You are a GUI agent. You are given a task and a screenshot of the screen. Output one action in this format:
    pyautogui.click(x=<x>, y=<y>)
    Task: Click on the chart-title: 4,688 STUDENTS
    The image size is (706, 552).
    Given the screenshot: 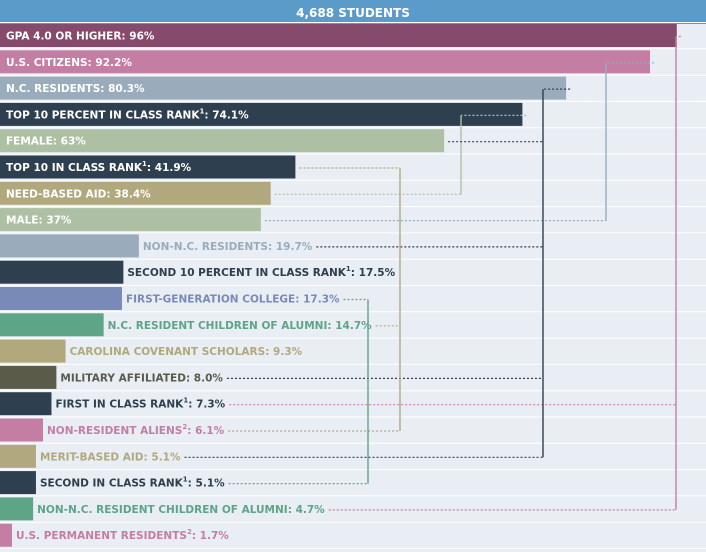 What is the action you would take?
    pyautogui.click(x=353, y=13)
    